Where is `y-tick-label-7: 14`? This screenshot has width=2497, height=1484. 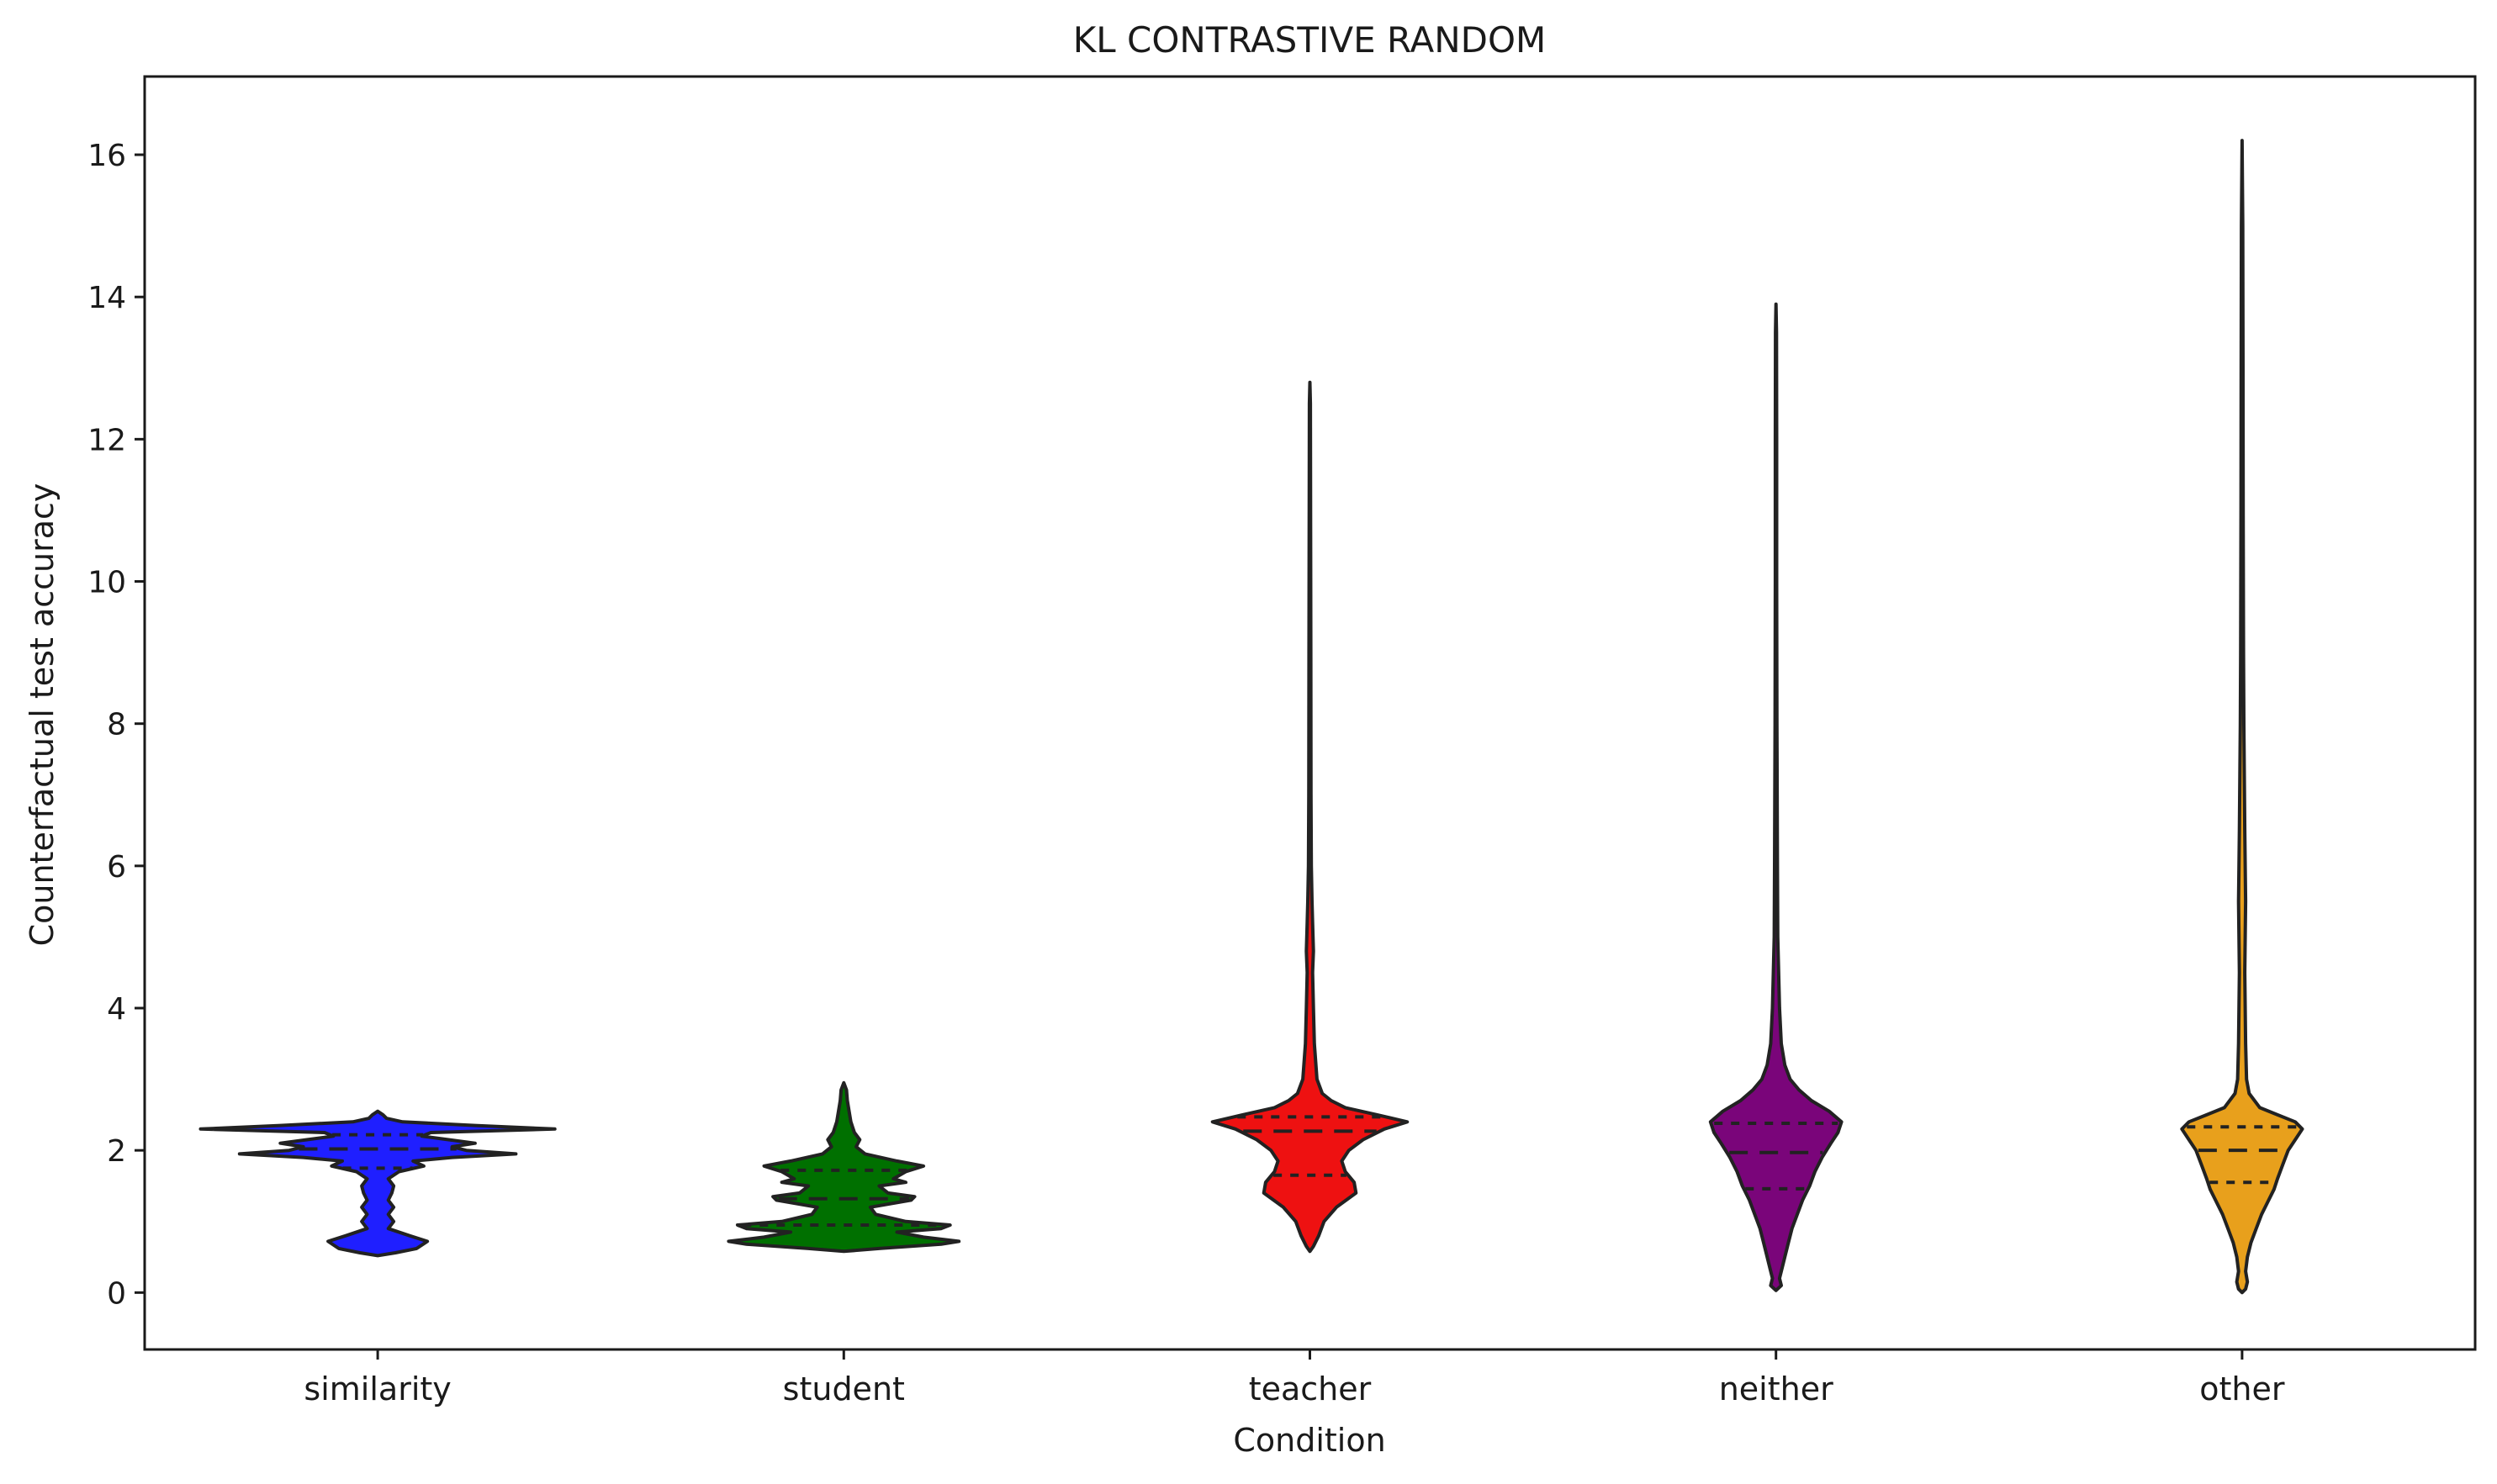 y-tick-label-7: 14 is located at coordinates (107, 298).